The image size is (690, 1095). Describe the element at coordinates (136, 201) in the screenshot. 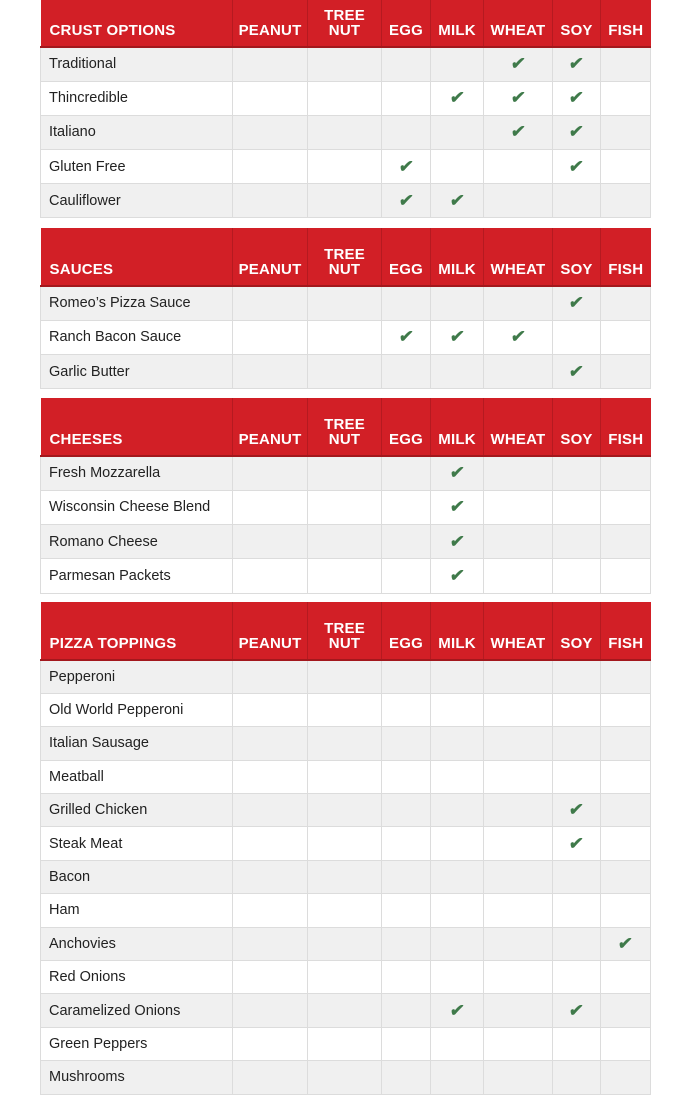

I see `item-name: Cauliflower` at that location.